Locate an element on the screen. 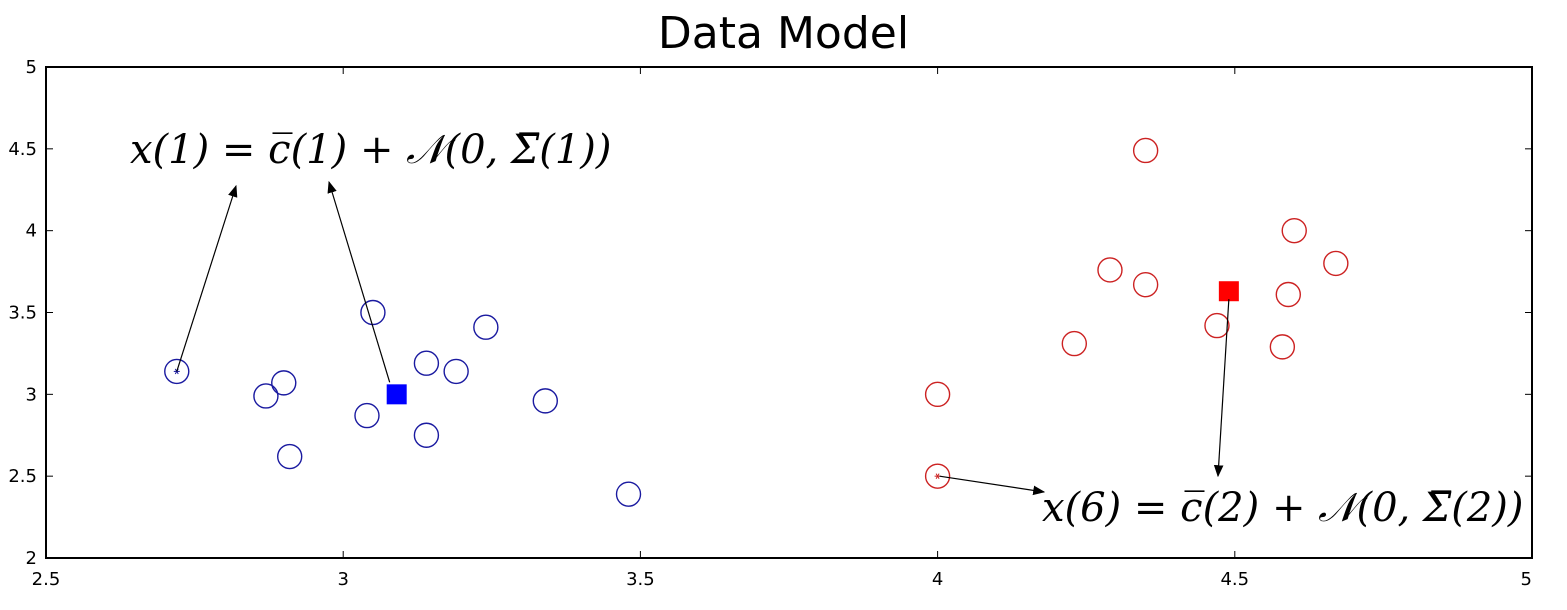 Image resolution: width=1567 pixels, height=610 pixels. annotation-cluster-1-equation: x(1) = c̅(1) + 𝒩(0, Σ̅(1)) is located at coordinates (371, 150).